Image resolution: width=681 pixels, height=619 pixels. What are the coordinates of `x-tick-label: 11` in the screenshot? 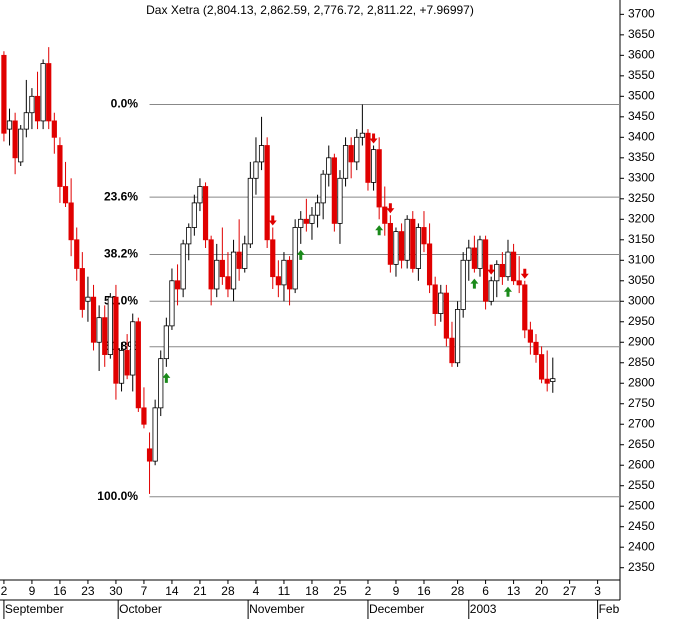 It's located at (284, 591).